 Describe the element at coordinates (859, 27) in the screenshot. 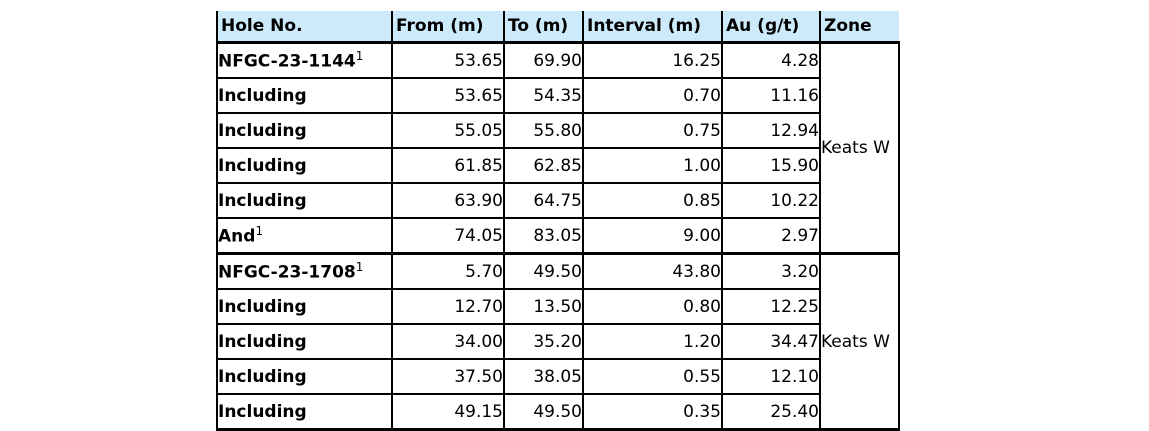

I see `col-header-zone: Zone` at that location.